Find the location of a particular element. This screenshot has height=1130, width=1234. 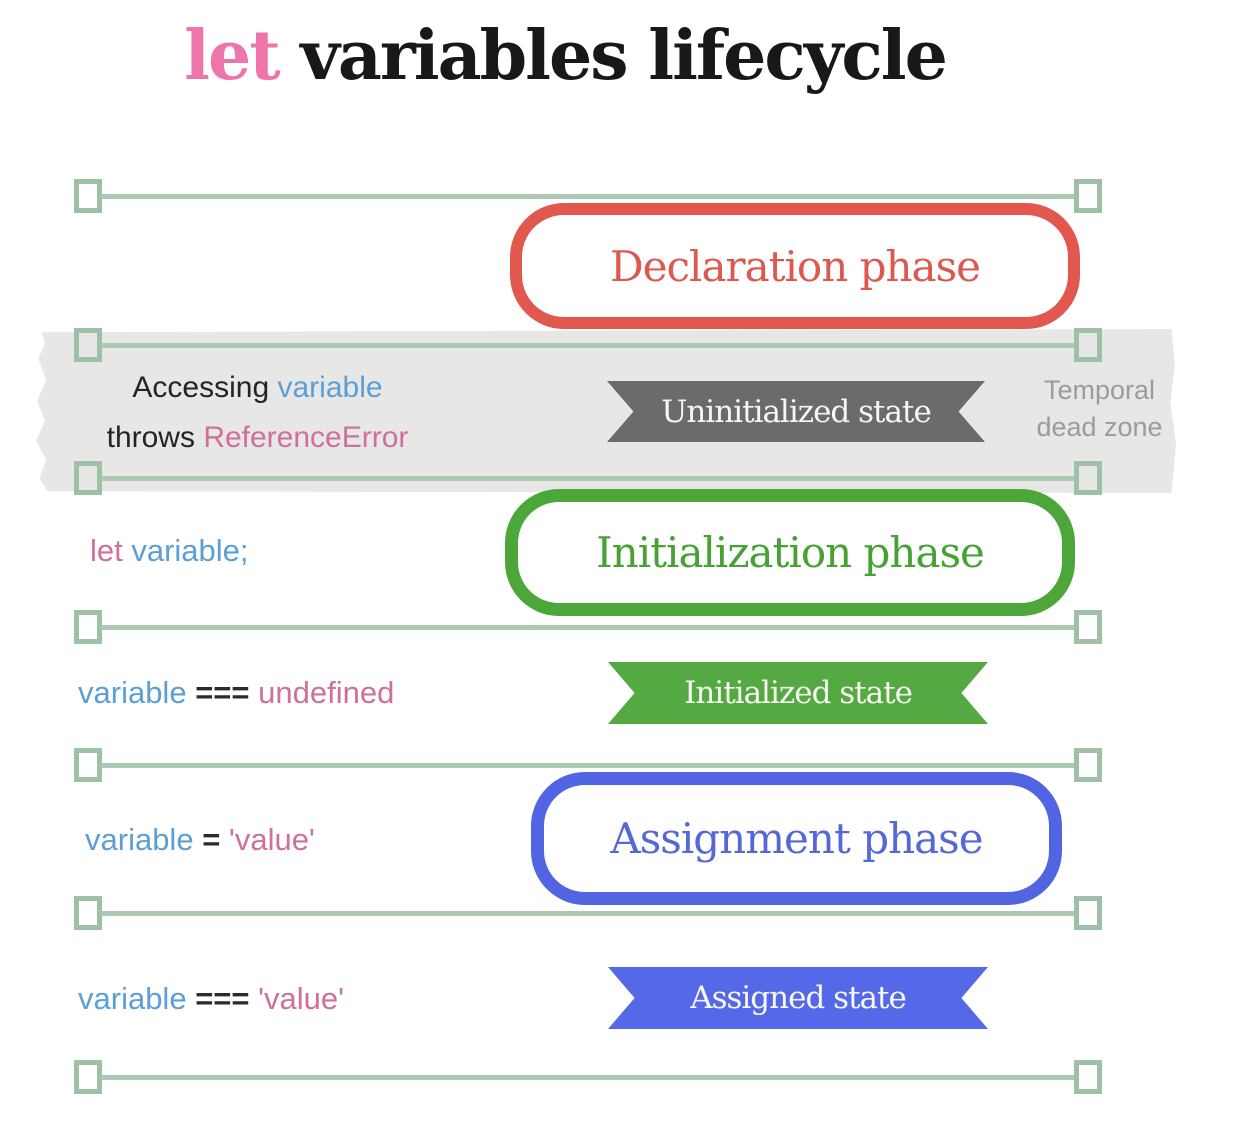

code-equals-undefined: variable === undefined is located at coordinates (236, 693).